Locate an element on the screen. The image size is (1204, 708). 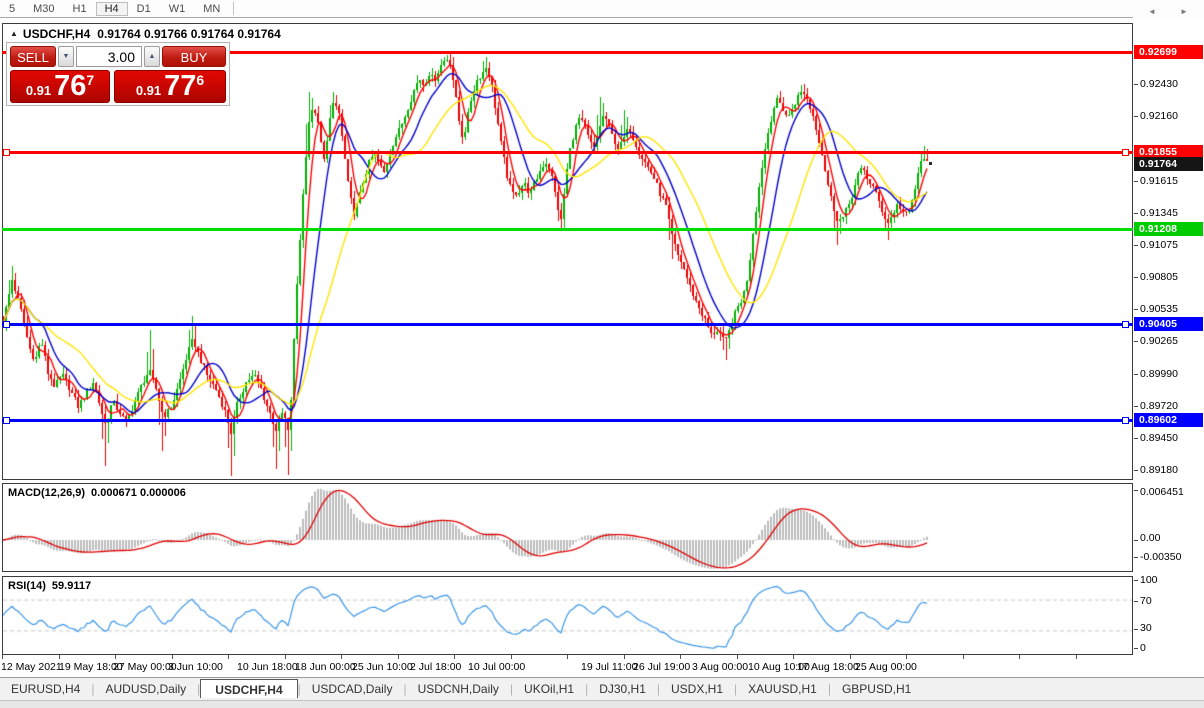
buy-price-display: 0.91 77 6 is located at coordinates (170, 86).